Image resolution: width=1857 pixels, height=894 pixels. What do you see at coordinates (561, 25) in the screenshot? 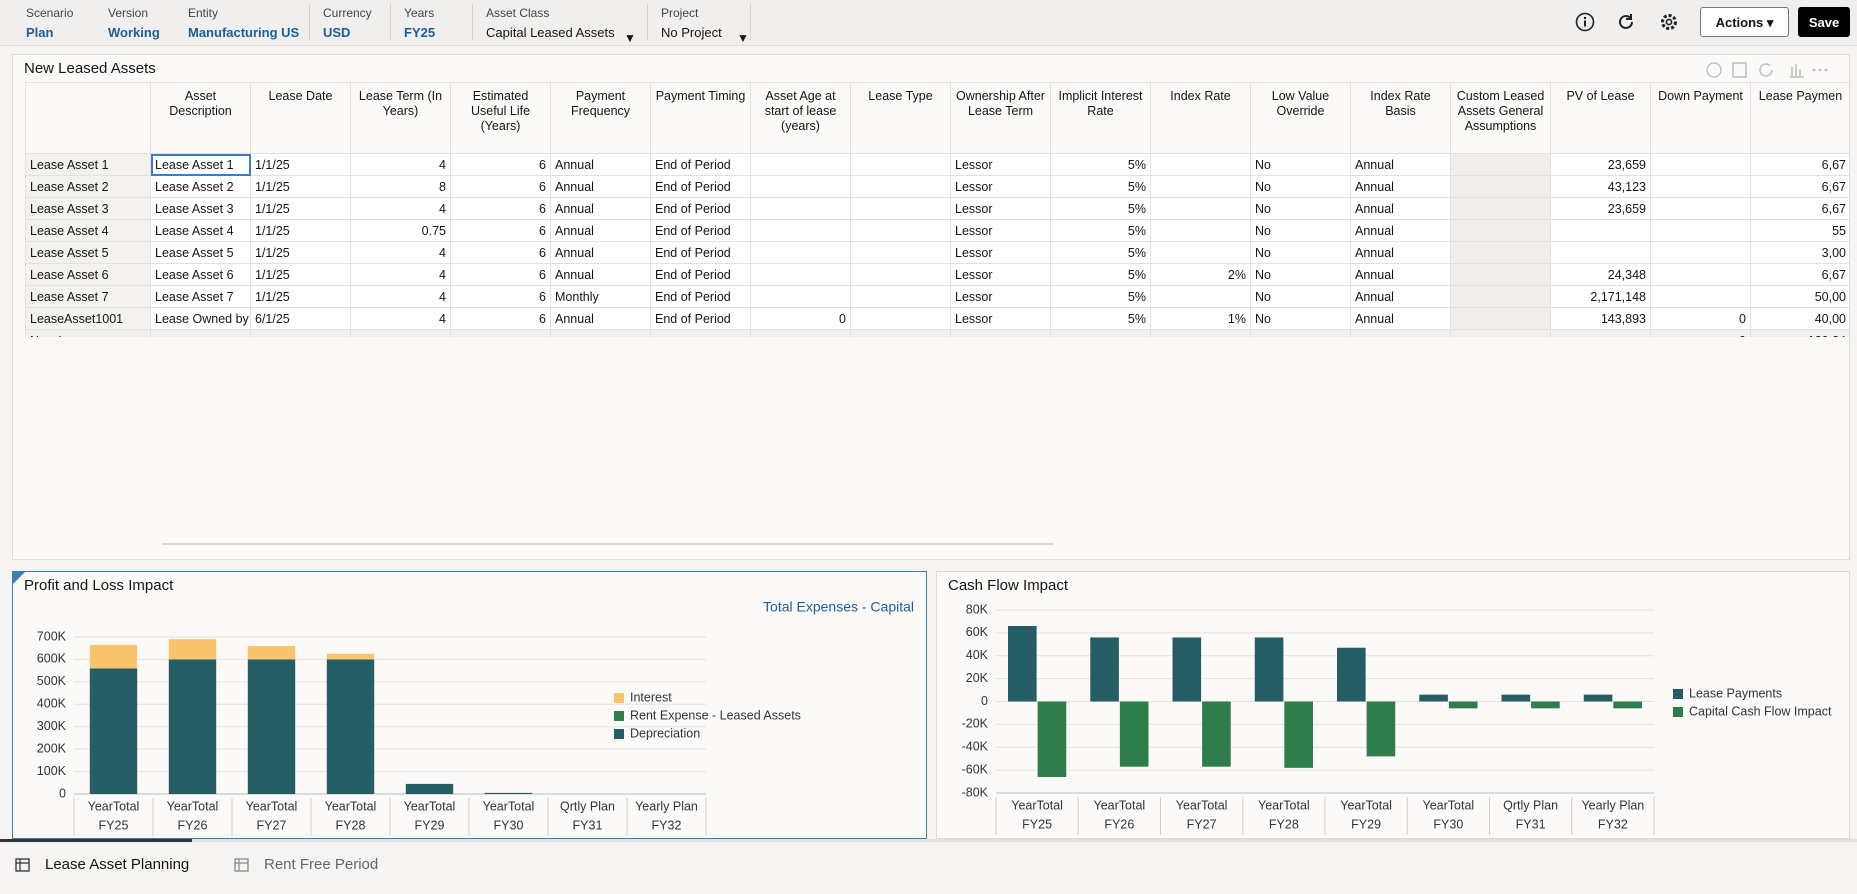
I see `pov-item: Asset Class Capital Leased Assets ▼` at bounding box center [561, 25].